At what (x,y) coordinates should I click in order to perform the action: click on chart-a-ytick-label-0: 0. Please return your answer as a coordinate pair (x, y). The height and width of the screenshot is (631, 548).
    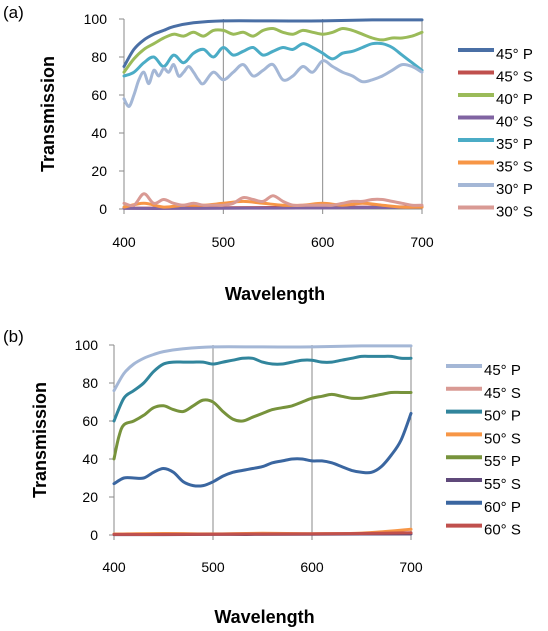
    Looking at the image, I should click on (103, 209).